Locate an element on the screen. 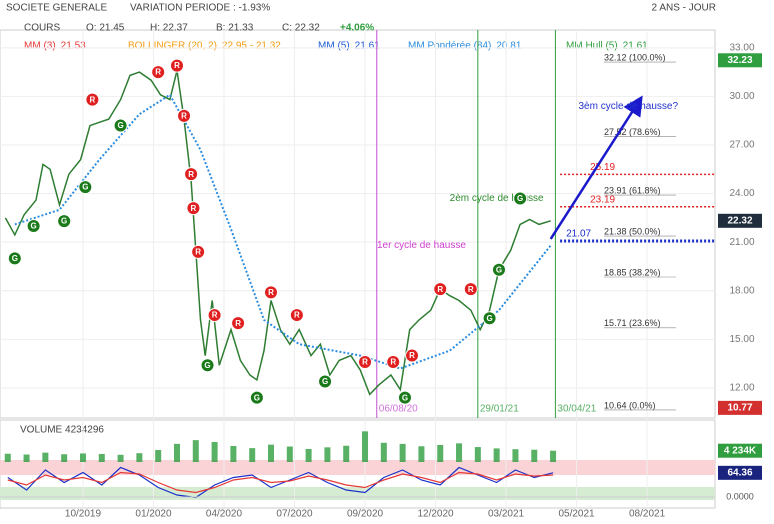 The height and width of the screenshot is (524, 774). oscillator-tag is located at coordinates (740, 472).